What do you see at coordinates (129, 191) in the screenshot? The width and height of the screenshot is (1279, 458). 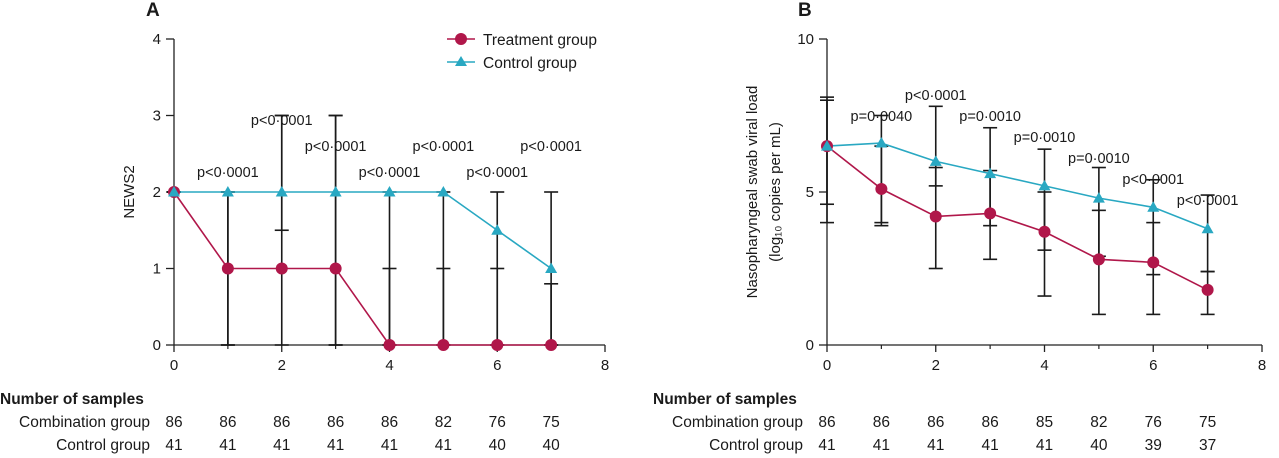 I see `panel-a-y-axis-label: NEWS2` at bounding box center [129, 191].